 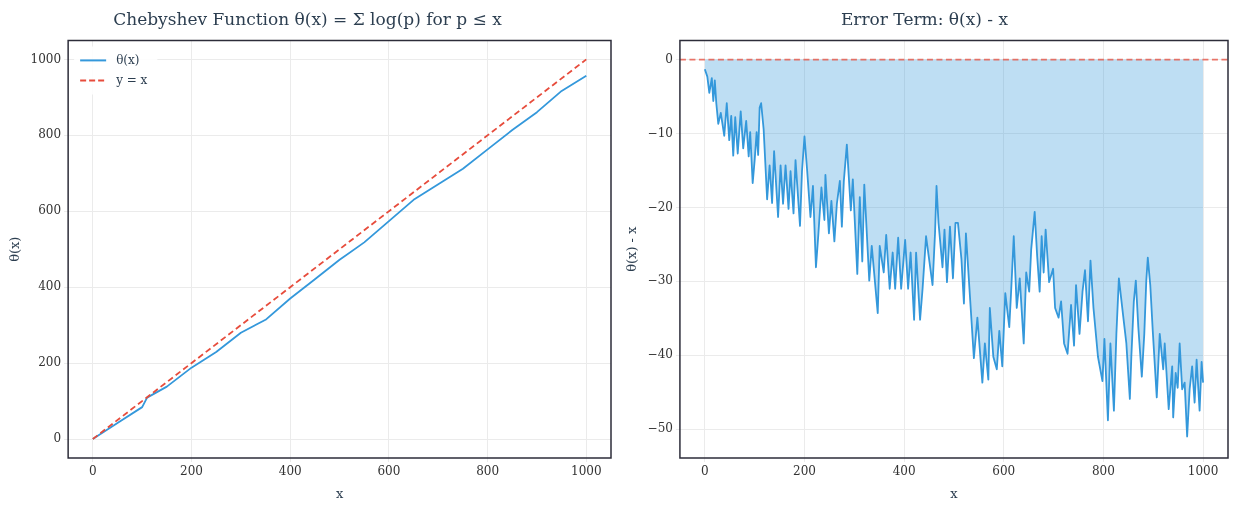 I want to click on y-axis-title: θ(x), so click(x=15, y=249).